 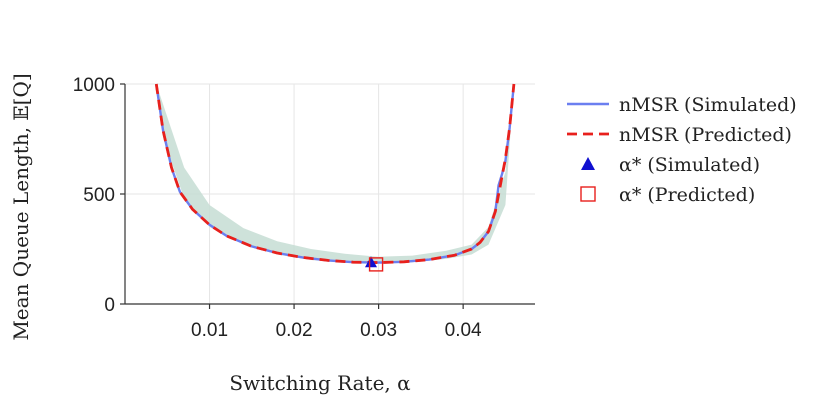 I want to click on legend-swatch-square, so click(x=588, y=194).